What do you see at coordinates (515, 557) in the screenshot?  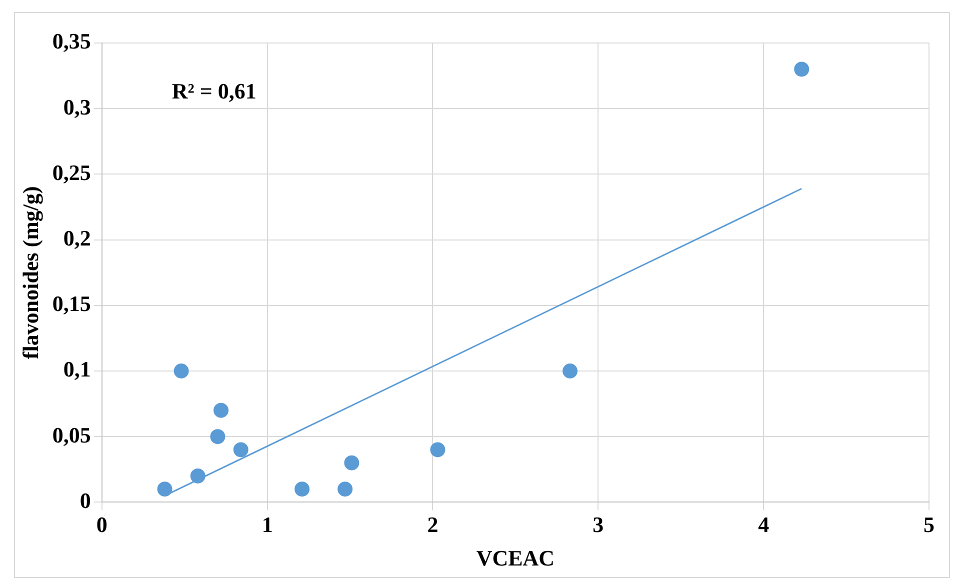 I see `x-axis-title: VCEAC` at bounding box center [515, 557].